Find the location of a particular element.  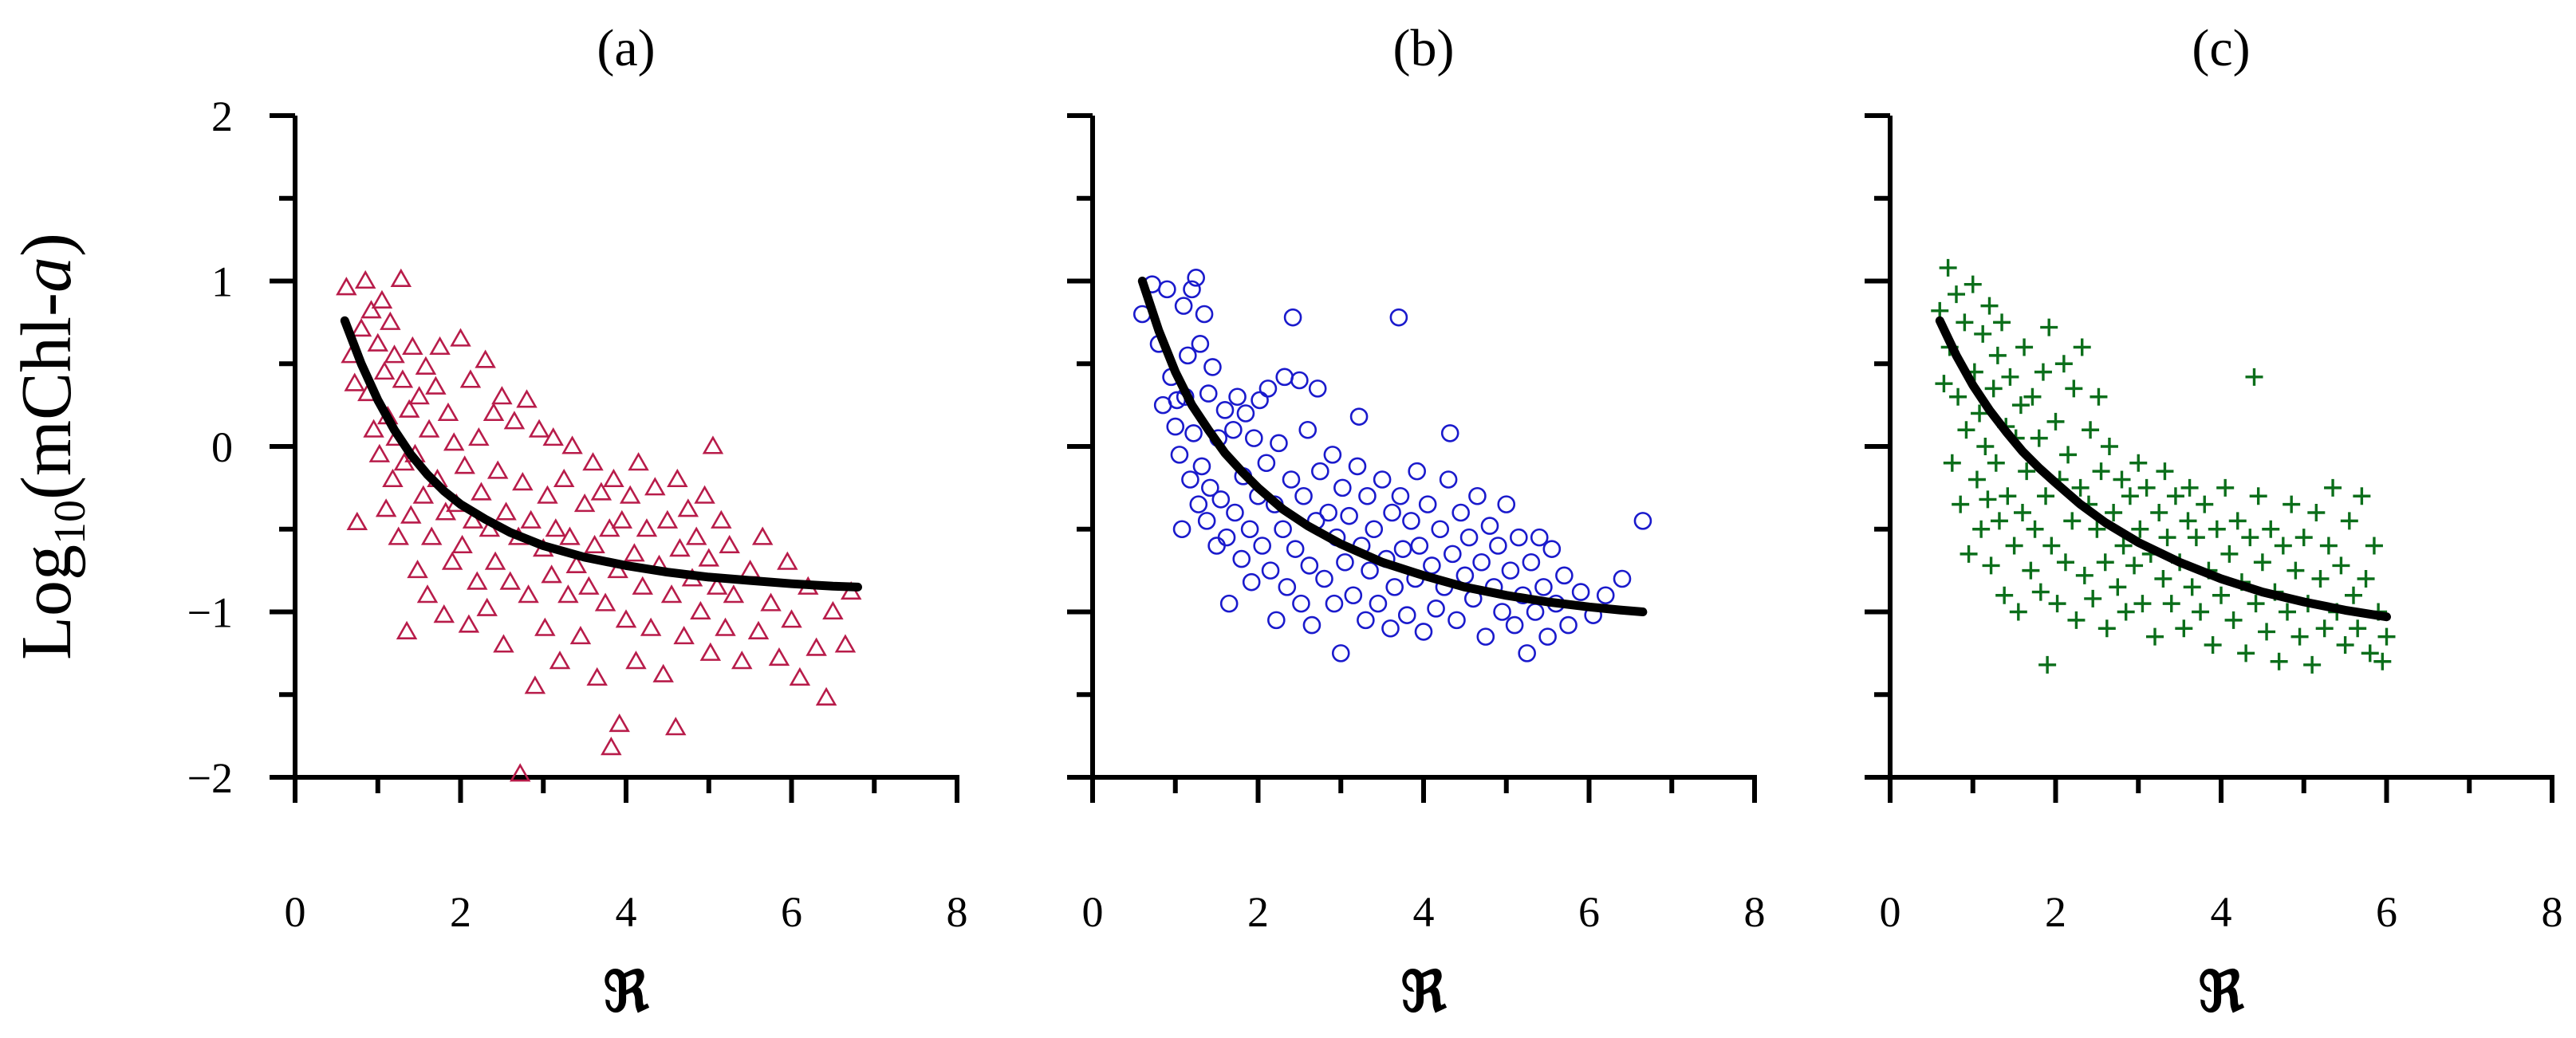

panel-a-y-tick-label: −1 is located at coordinates (210, 613).